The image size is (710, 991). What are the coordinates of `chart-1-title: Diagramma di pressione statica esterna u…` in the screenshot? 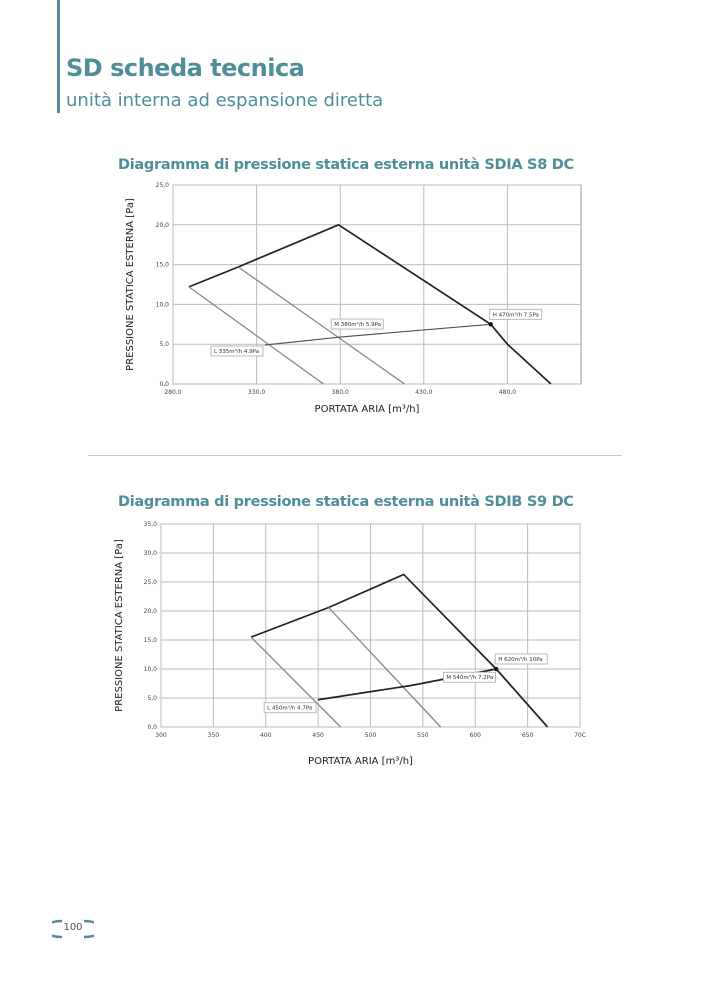 It's located at (346, 165).